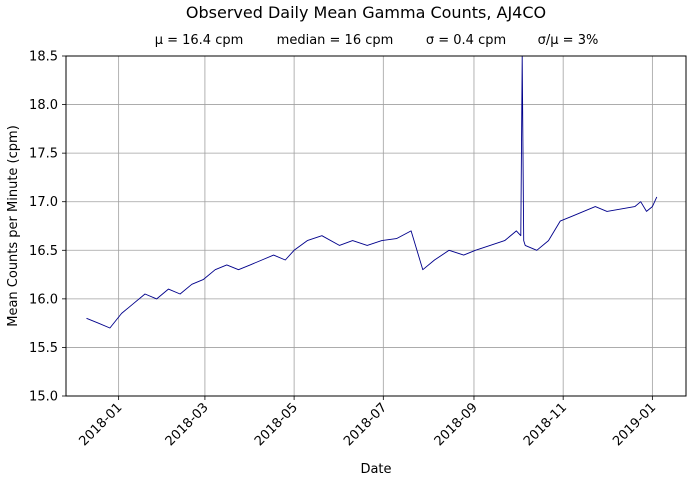  What do you see at coordinates (43, 57) in the screenshot?
I see `y-tick-label: 18.5` at bounding box center [43, 57].